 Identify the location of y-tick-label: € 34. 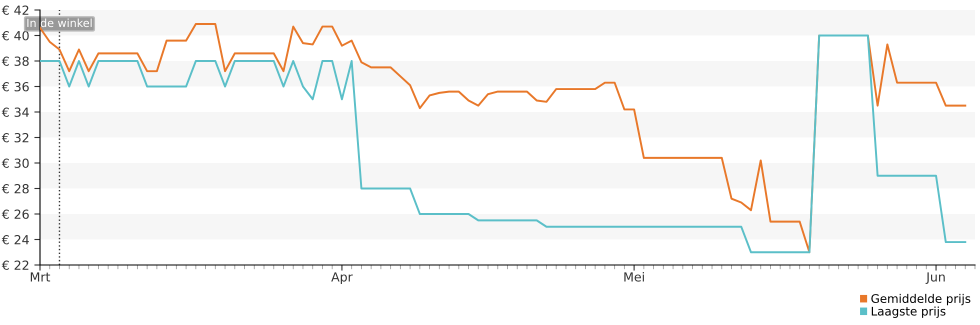
(15, 112).